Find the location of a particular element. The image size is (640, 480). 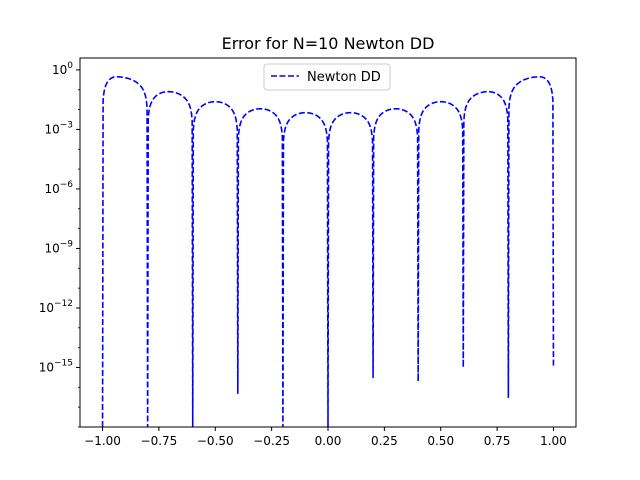

y-tick-label: 10⁰ is located at coordinates (62, 69).